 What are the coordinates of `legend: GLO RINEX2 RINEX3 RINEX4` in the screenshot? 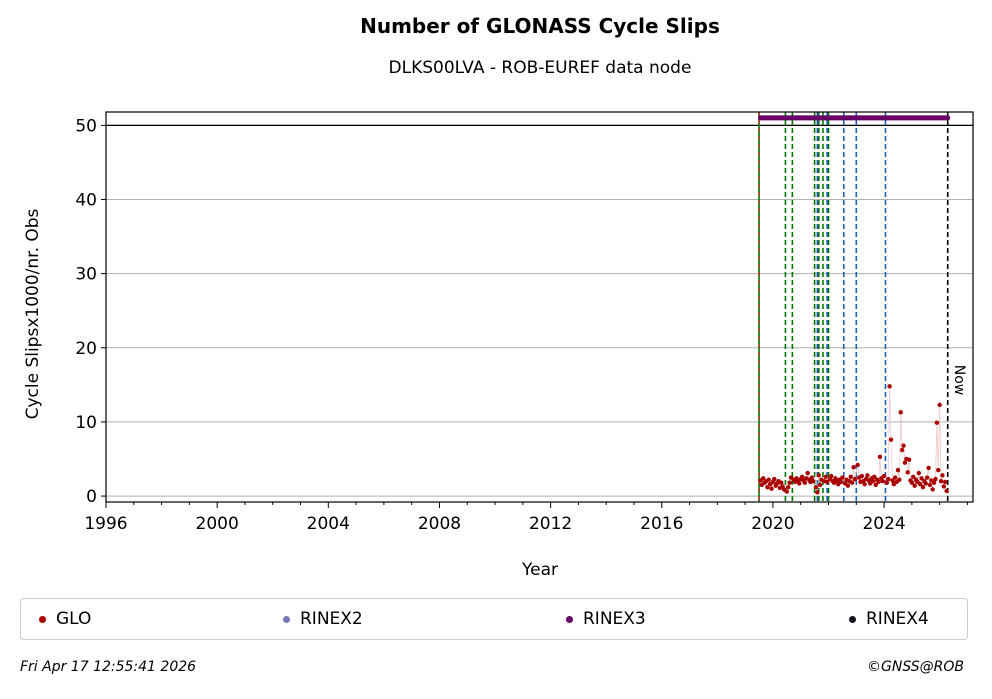 It's located at (494, 619).